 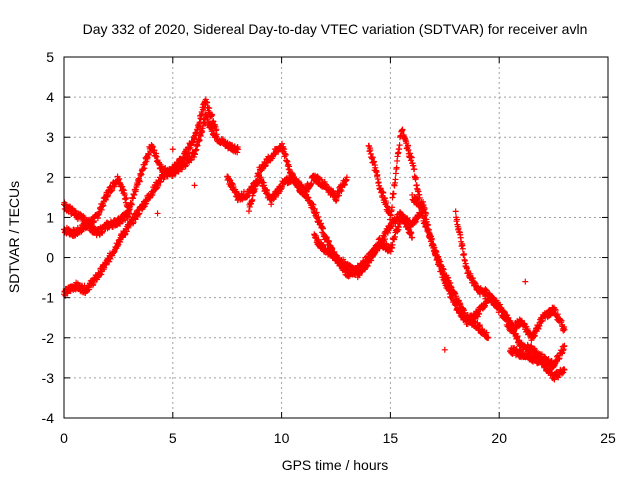 I want to click on y-tick-label: 1, so click(x=50, y=217).